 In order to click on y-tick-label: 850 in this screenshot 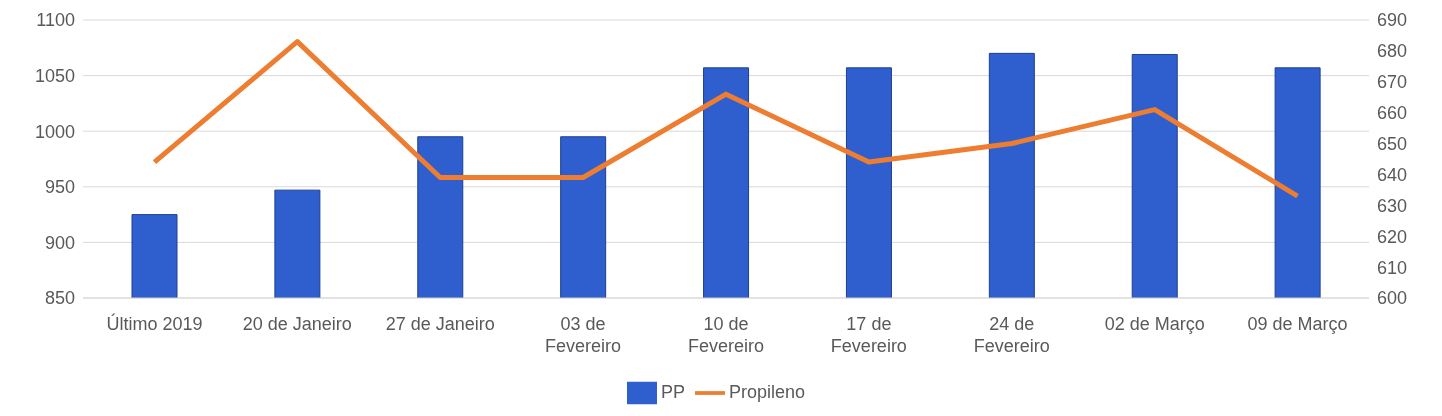, I will do `click(59, 298)`.